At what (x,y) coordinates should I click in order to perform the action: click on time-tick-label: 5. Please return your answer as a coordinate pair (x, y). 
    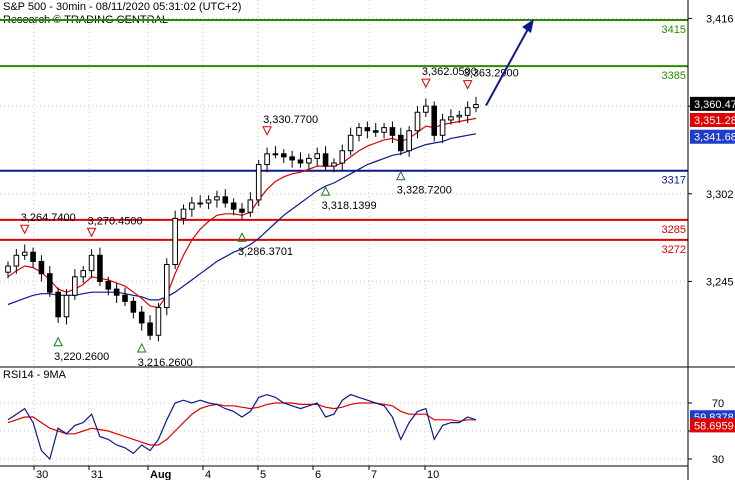
    Looking at the image, I should click on (263, 474).